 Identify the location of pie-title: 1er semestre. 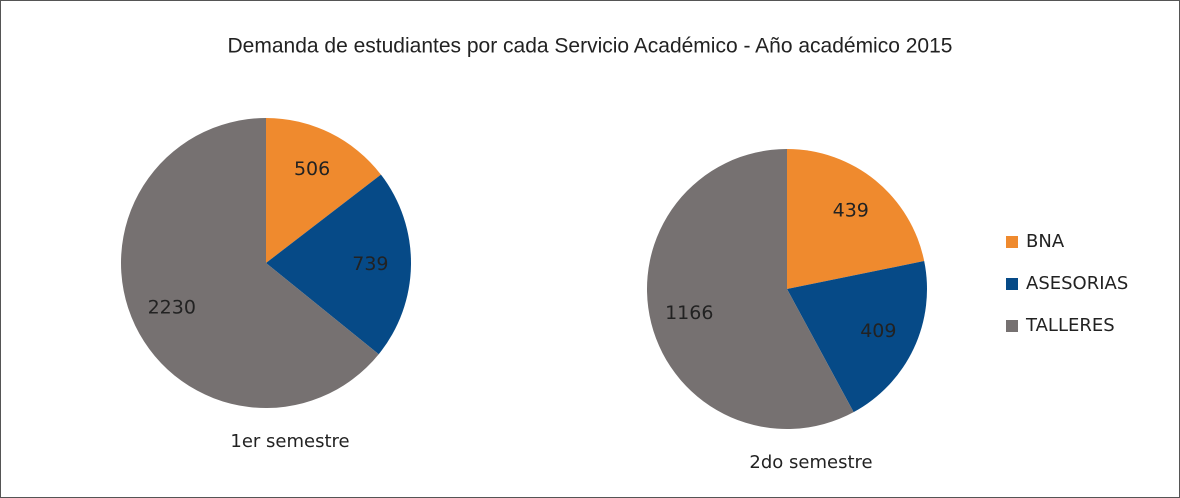
(289, 441).